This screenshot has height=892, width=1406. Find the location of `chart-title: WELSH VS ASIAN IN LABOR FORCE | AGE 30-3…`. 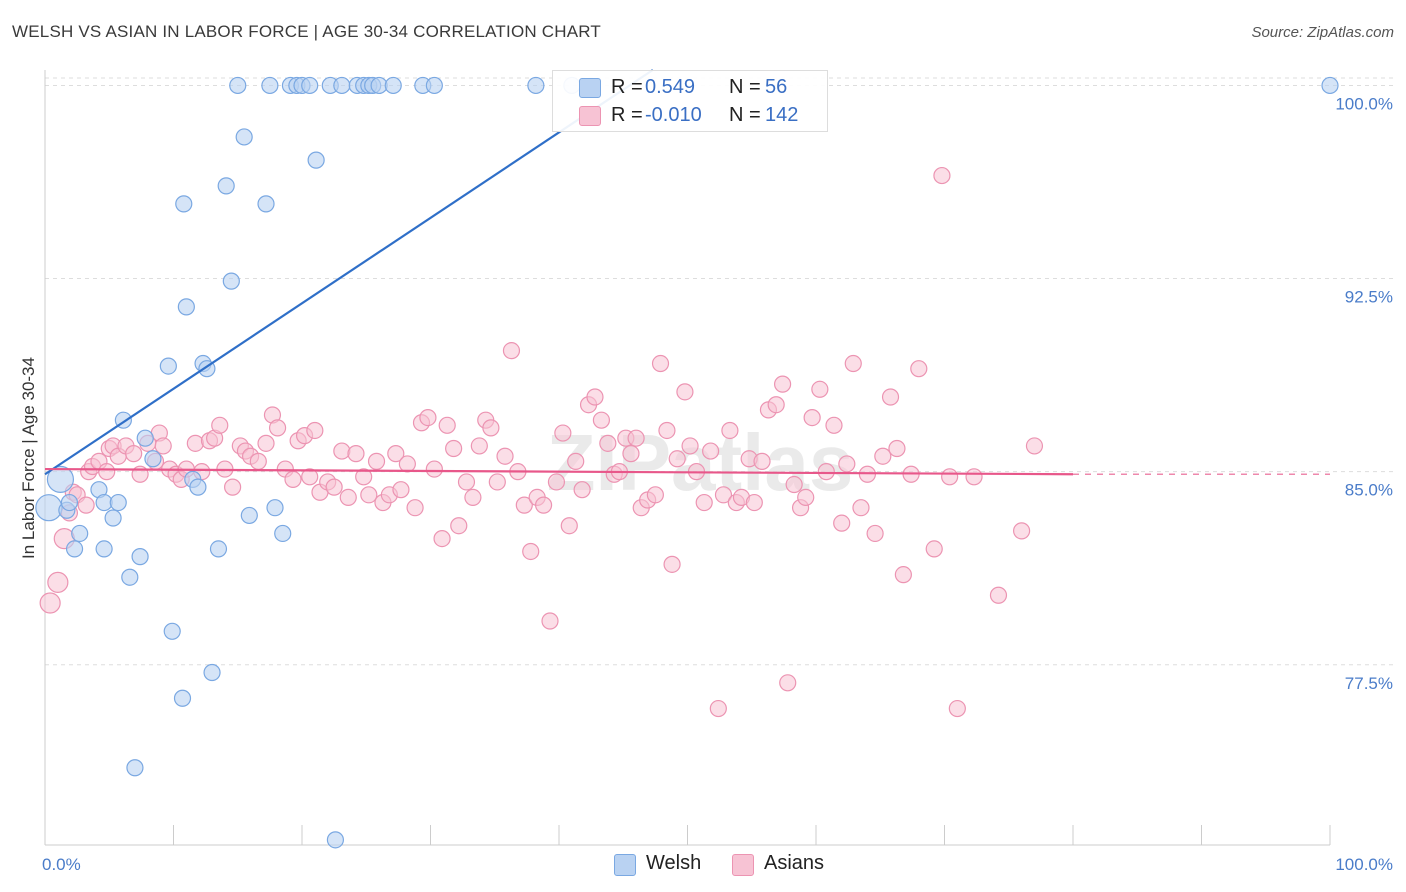

chart-title: WELSH VS ASIAN IN LABOR FORCE | AGE 30-3… is located at coordinates (307, 31).